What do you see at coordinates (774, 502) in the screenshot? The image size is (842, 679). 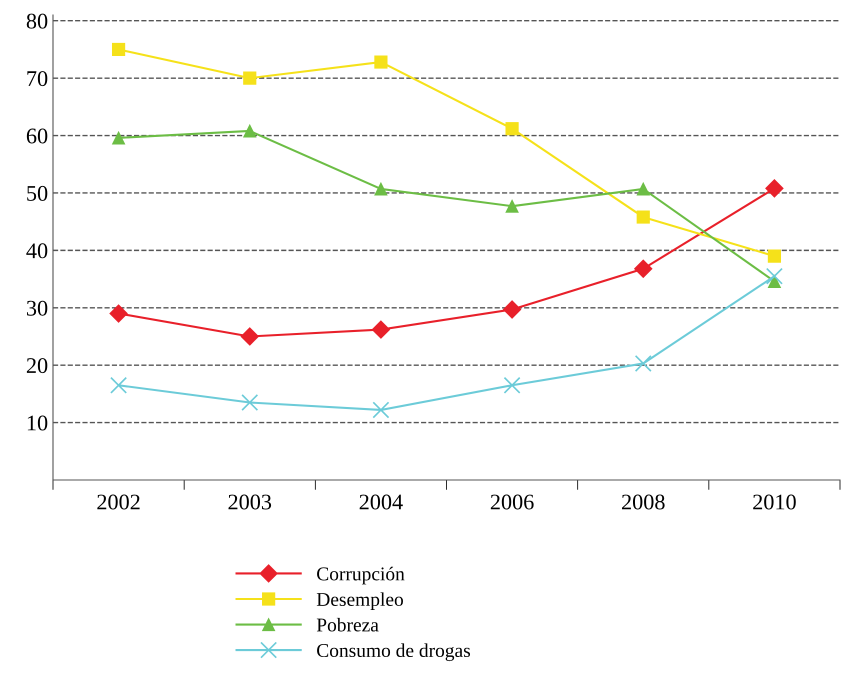 I see `x-tick-label: 2010` at bounding box center [774, 502].